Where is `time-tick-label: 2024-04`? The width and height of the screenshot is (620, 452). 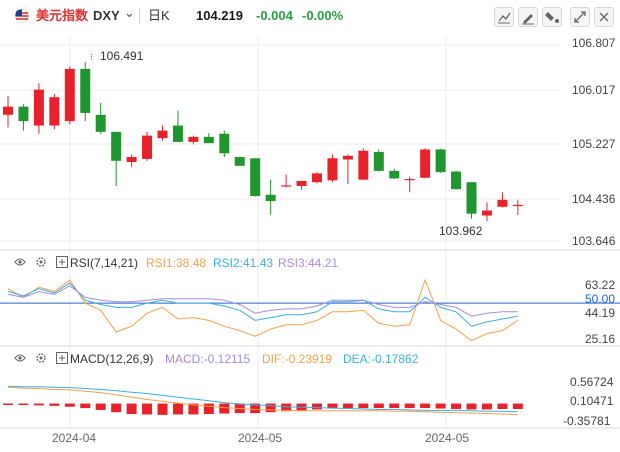 time-tick-label: 2024-04 is located at coordinates (74, 438).